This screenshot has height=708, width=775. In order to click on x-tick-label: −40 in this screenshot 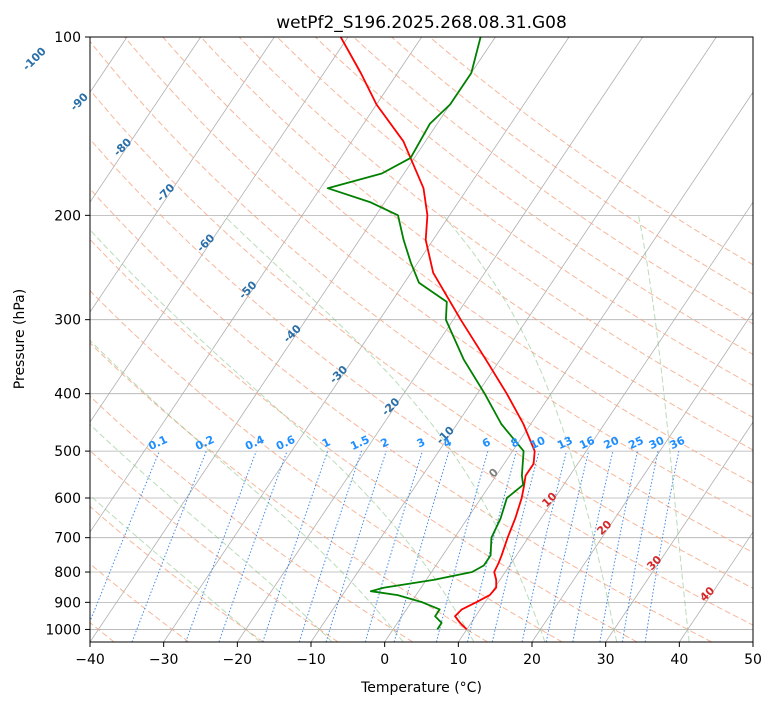, I will do `click(90, 660)`.